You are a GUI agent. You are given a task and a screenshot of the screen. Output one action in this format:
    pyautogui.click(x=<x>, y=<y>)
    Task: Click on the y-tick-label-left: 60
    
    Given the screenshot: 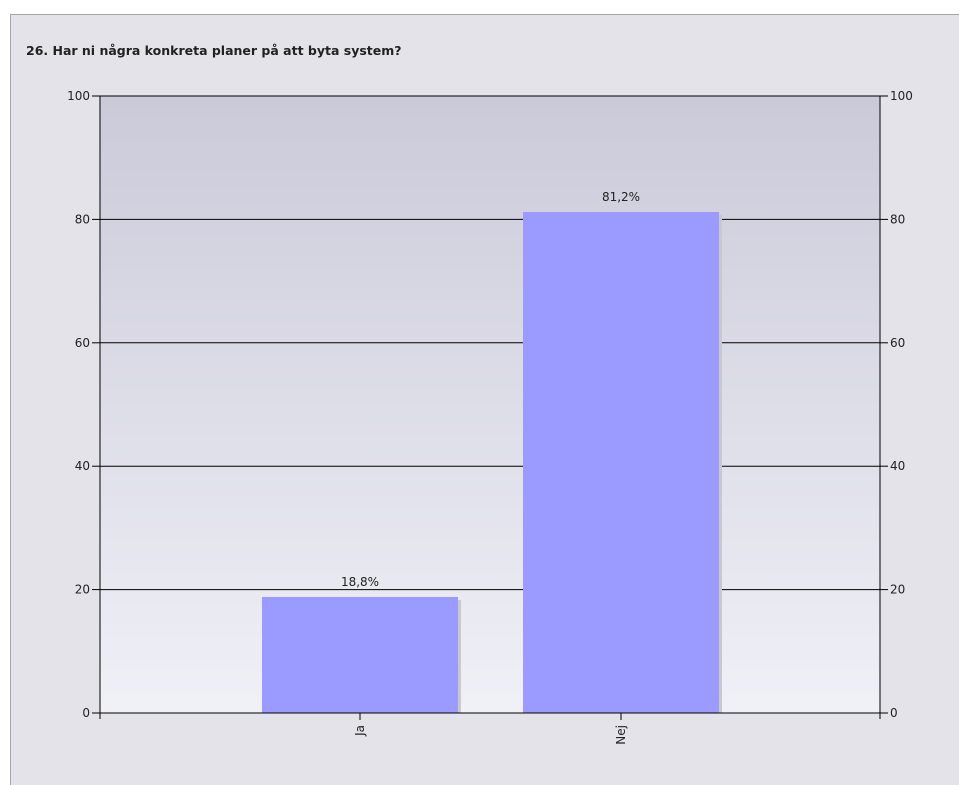 What is the action you would take?
    pyautogui.click(x=82, y=343)
    